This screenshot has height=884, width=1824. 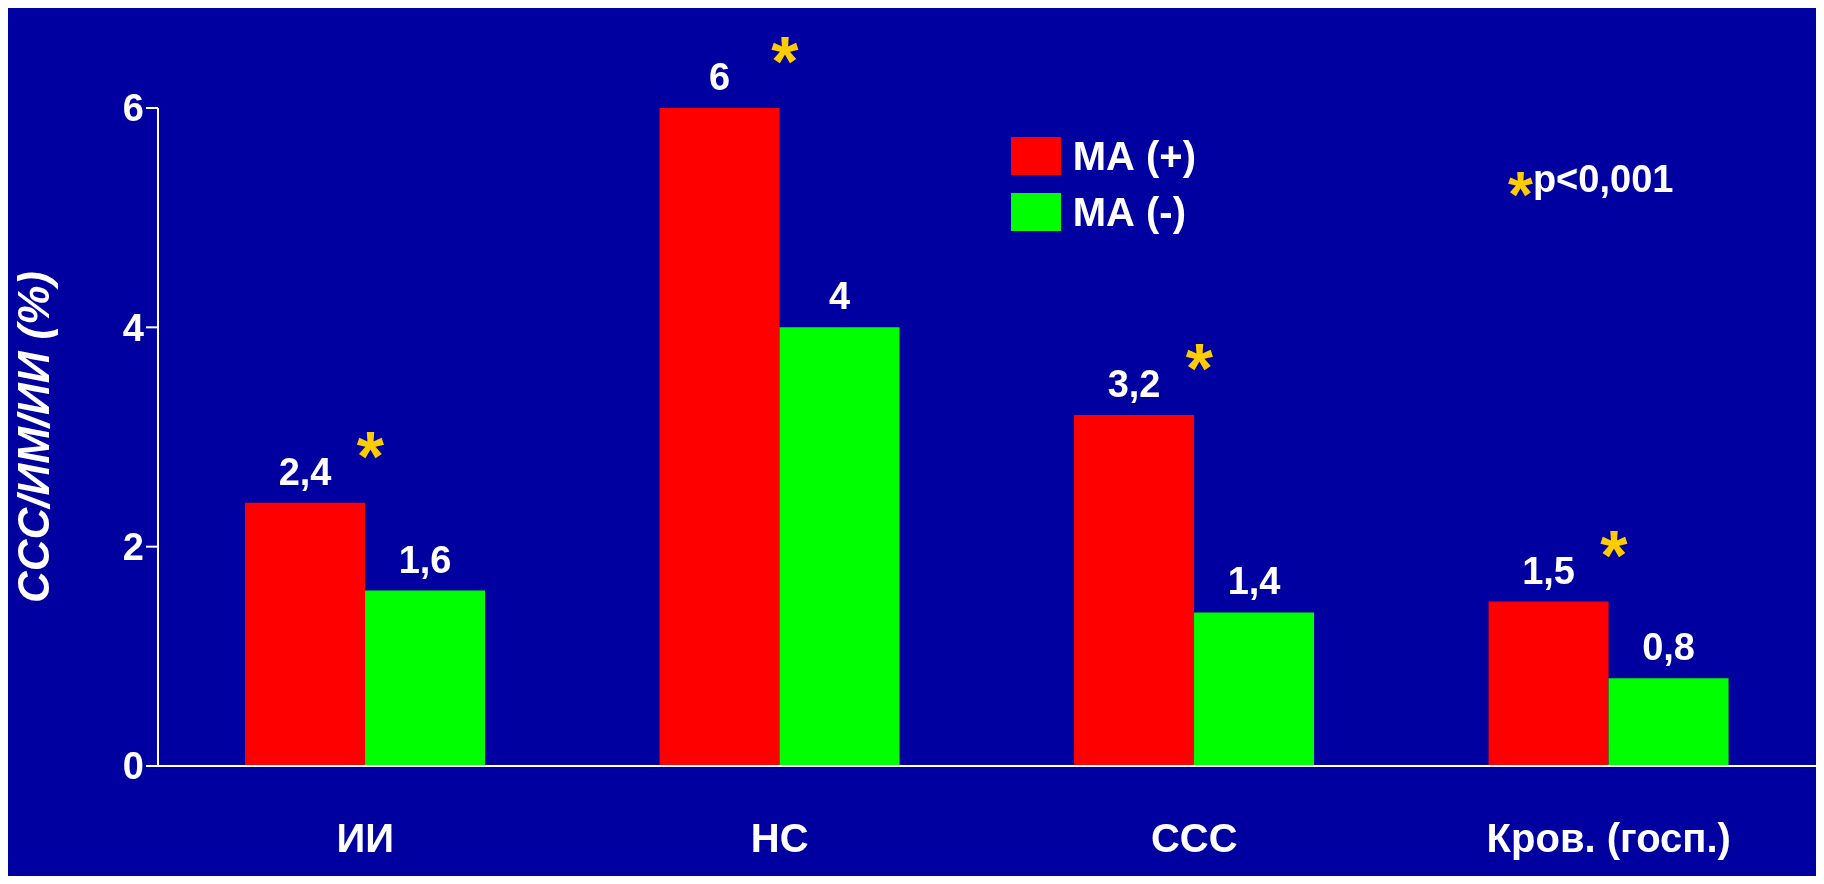 I want to click on data-label: 1,6, so click(x=425, y=559).